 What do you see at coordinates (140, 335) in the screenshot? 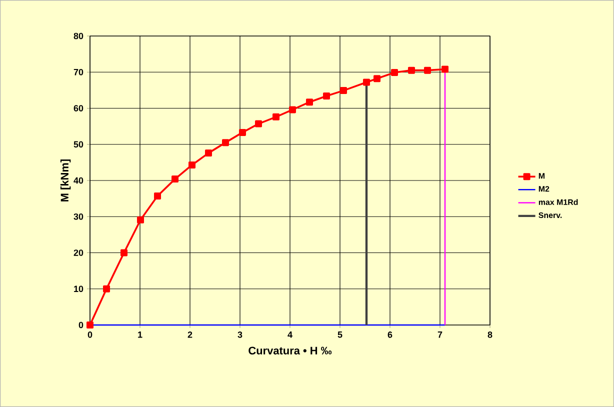
I see `x-tick-label: 1` at bounding box center [140, 335].